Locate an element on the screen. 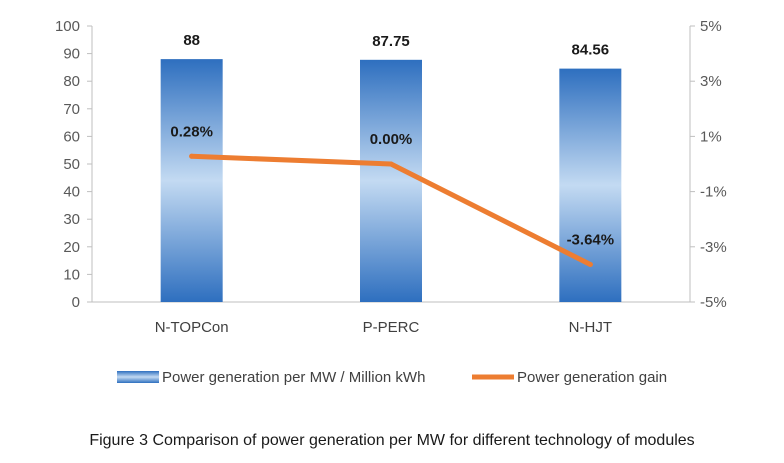 Image resolution: width=784 pixels, height=463 pixels. y-left-tick-label: 60 is located at coordinates (71, 136).